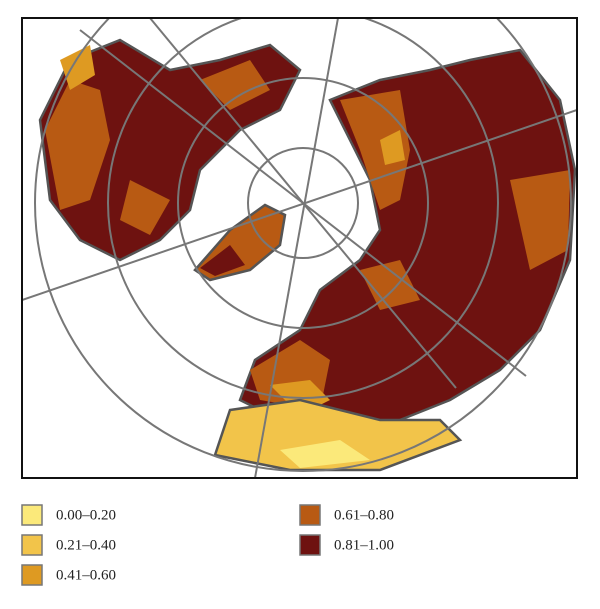  Describe the element at coordinates (86, 545) in the screenshot. I see `legend-label: 0.21–0.40` at that location.